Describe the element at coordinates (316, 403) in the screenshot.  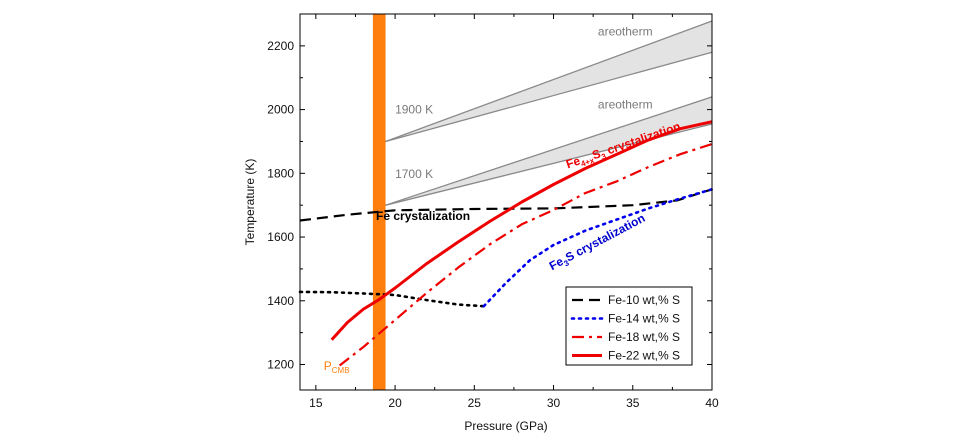
I see `x-tick-label-15: 15` at that location.